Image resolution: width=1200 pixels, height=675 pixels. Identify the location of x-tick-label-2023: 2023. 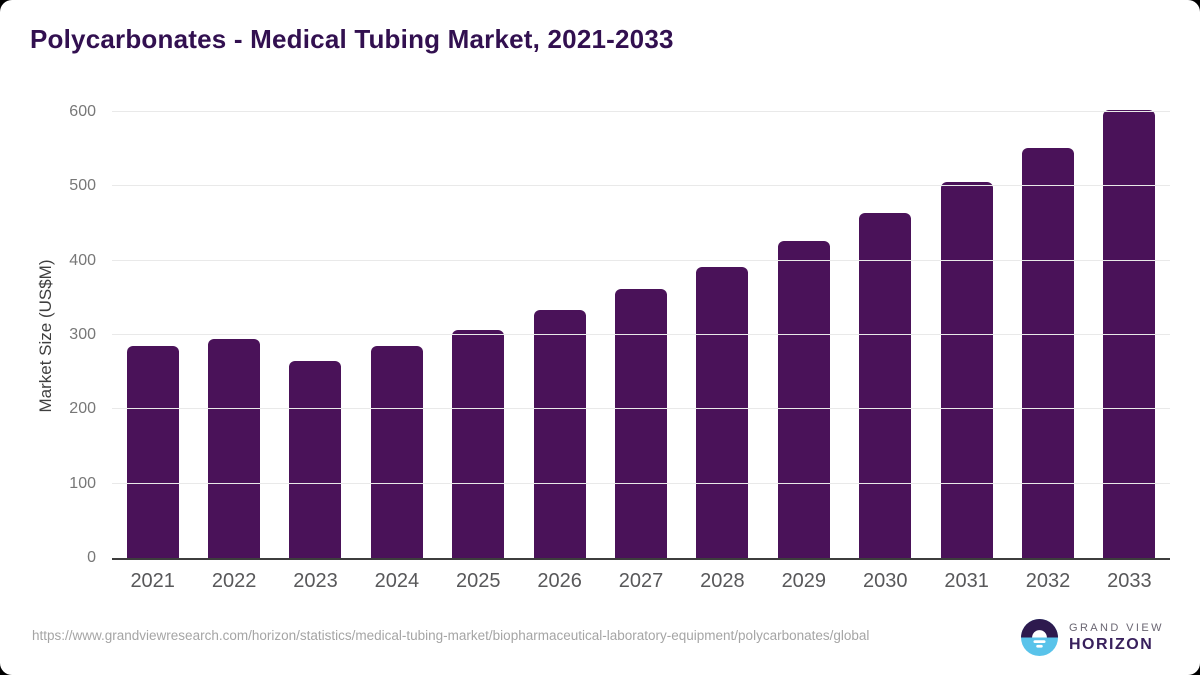
(315, 581).